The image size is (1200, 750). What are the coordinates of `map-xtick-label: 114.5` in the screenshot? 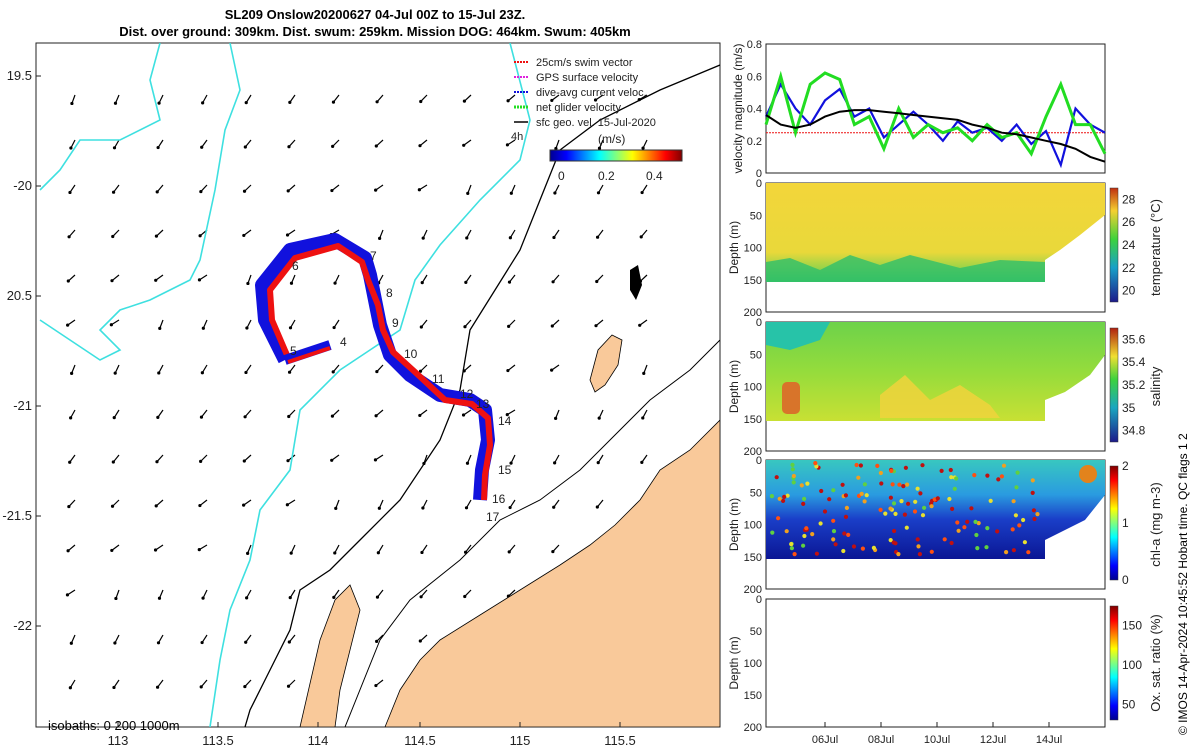 It's located at (420, 740).